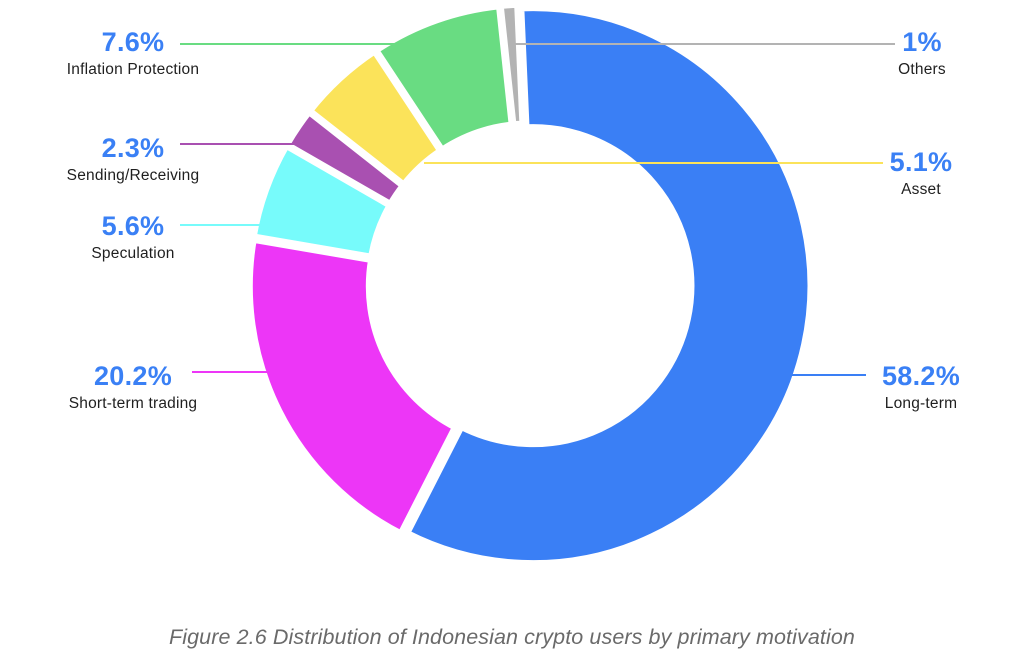  Describe the element at coordinates (511, 64) in the screenshot. I see `slice-others` at that location.